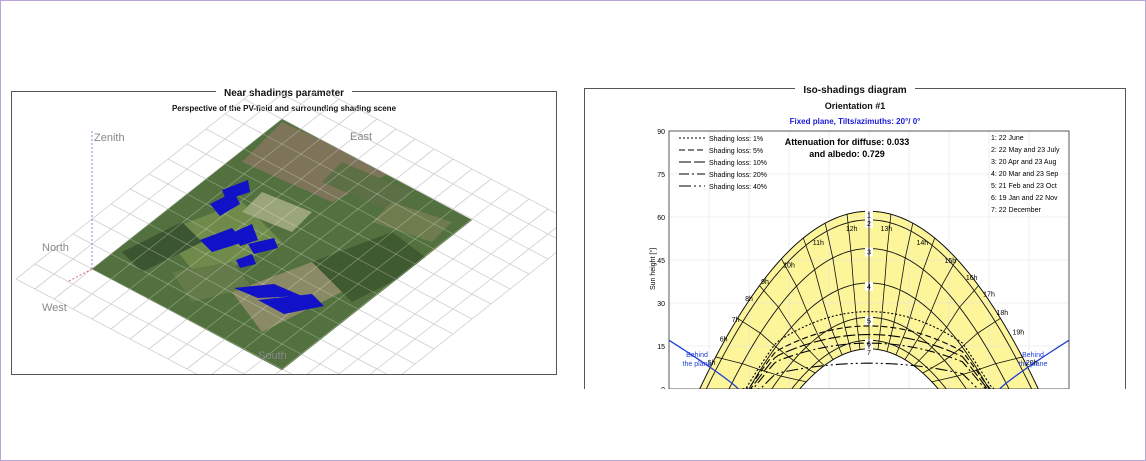  I want to click on north-label: North, so click(55, 248).